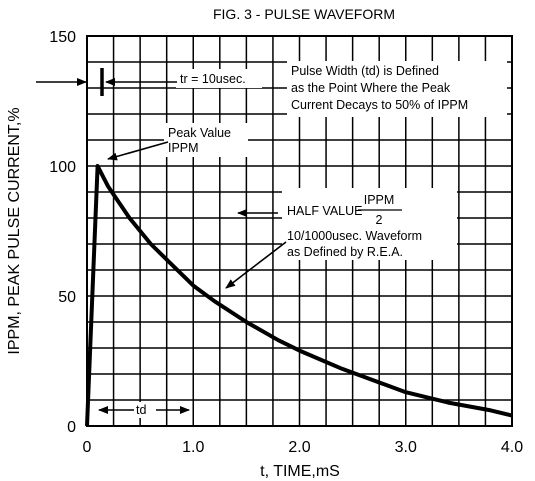 This screenshot has width=535, height=481. Describe the element at coordinates (67, 297) in the screenshot. I see `y-tick-label: 50` at that location.